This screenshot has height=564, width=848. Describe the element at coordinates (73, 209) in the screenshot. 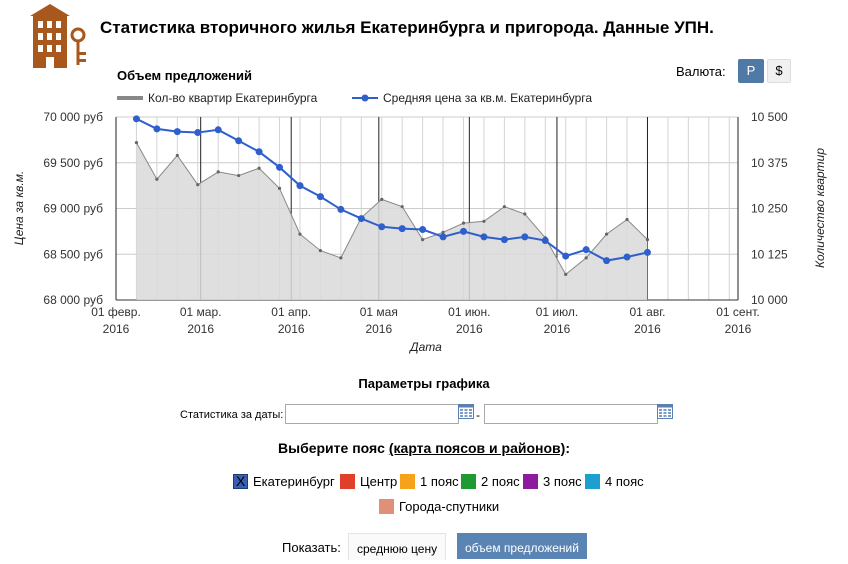

I see `y-left-tick-label: 69 000 руб` at that location.